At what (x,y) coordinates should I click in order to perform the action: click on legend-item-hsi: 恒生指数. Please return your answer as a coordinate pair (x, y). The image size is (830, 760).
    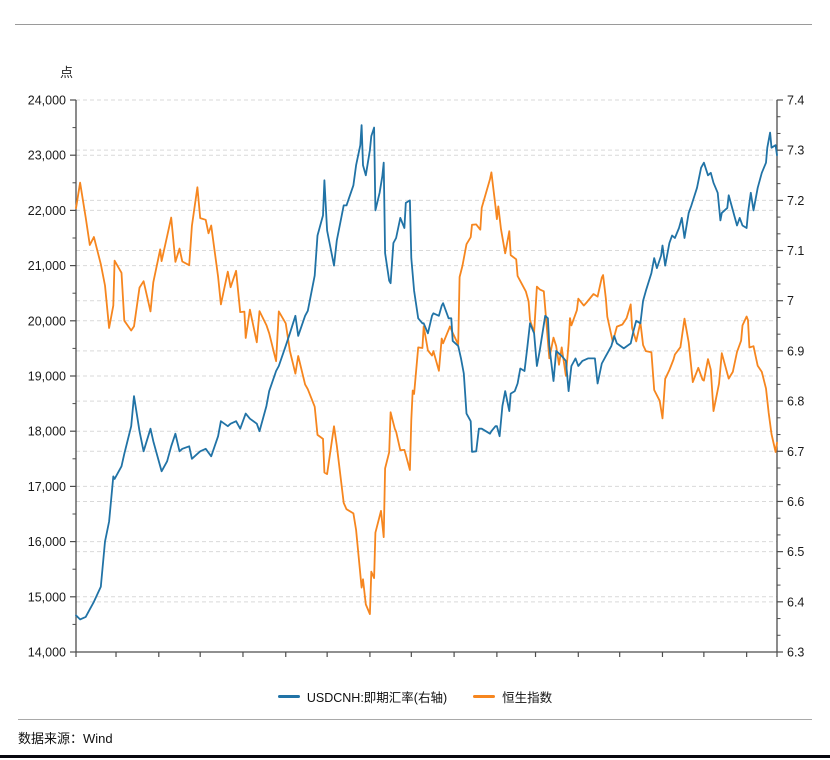
    Looking at the image, I should click on (512, 696).